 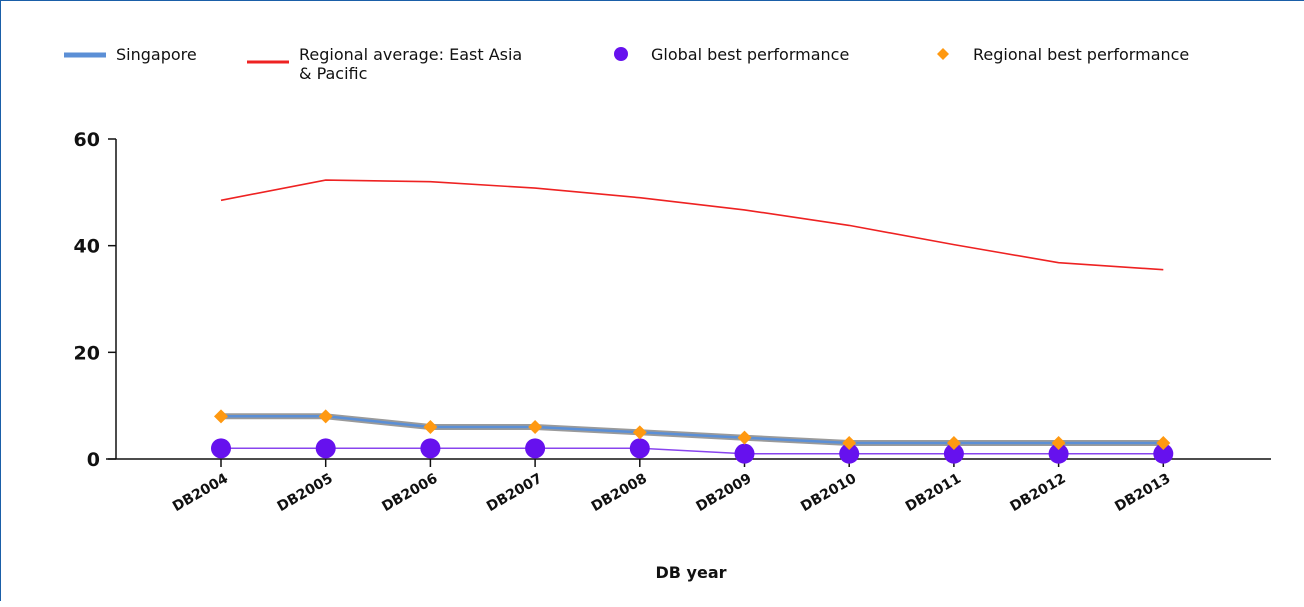 I want to click on x-tick-label: DB2010, so click(x=828, y=492).